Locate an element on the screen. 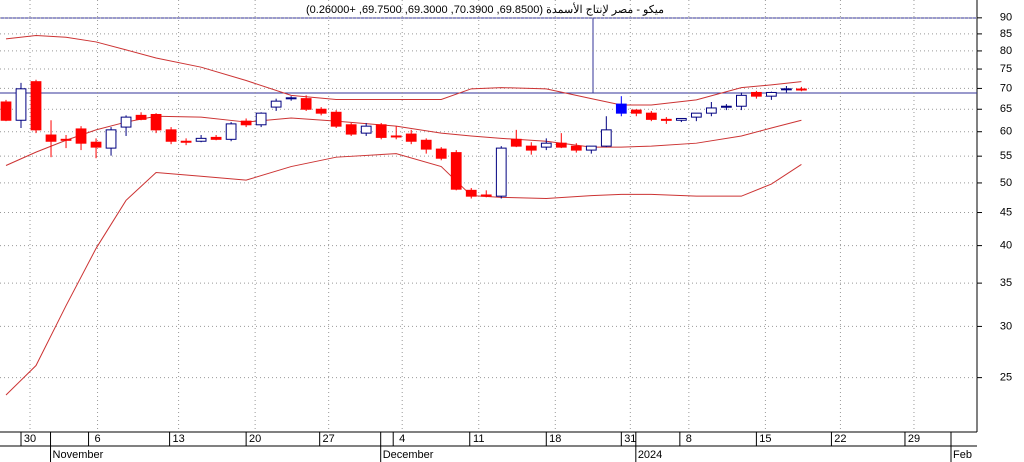 This screenshot has width=1024, height=462. month-label: Feb is located at coordinates (962, 455).